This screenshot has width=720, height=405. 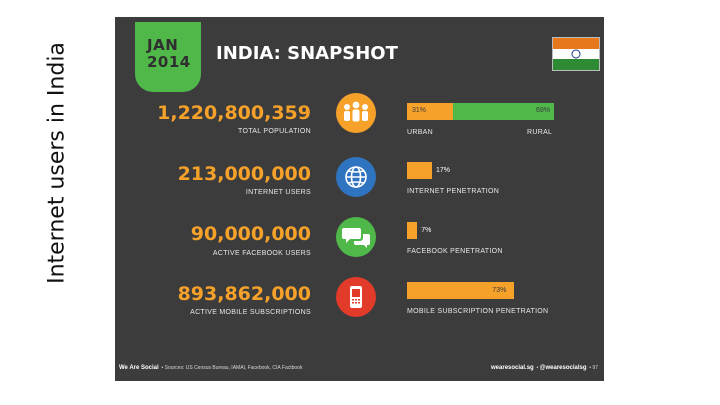 I want to click on footer-handle: @wearesocialsg, so click(x=563, y=368).